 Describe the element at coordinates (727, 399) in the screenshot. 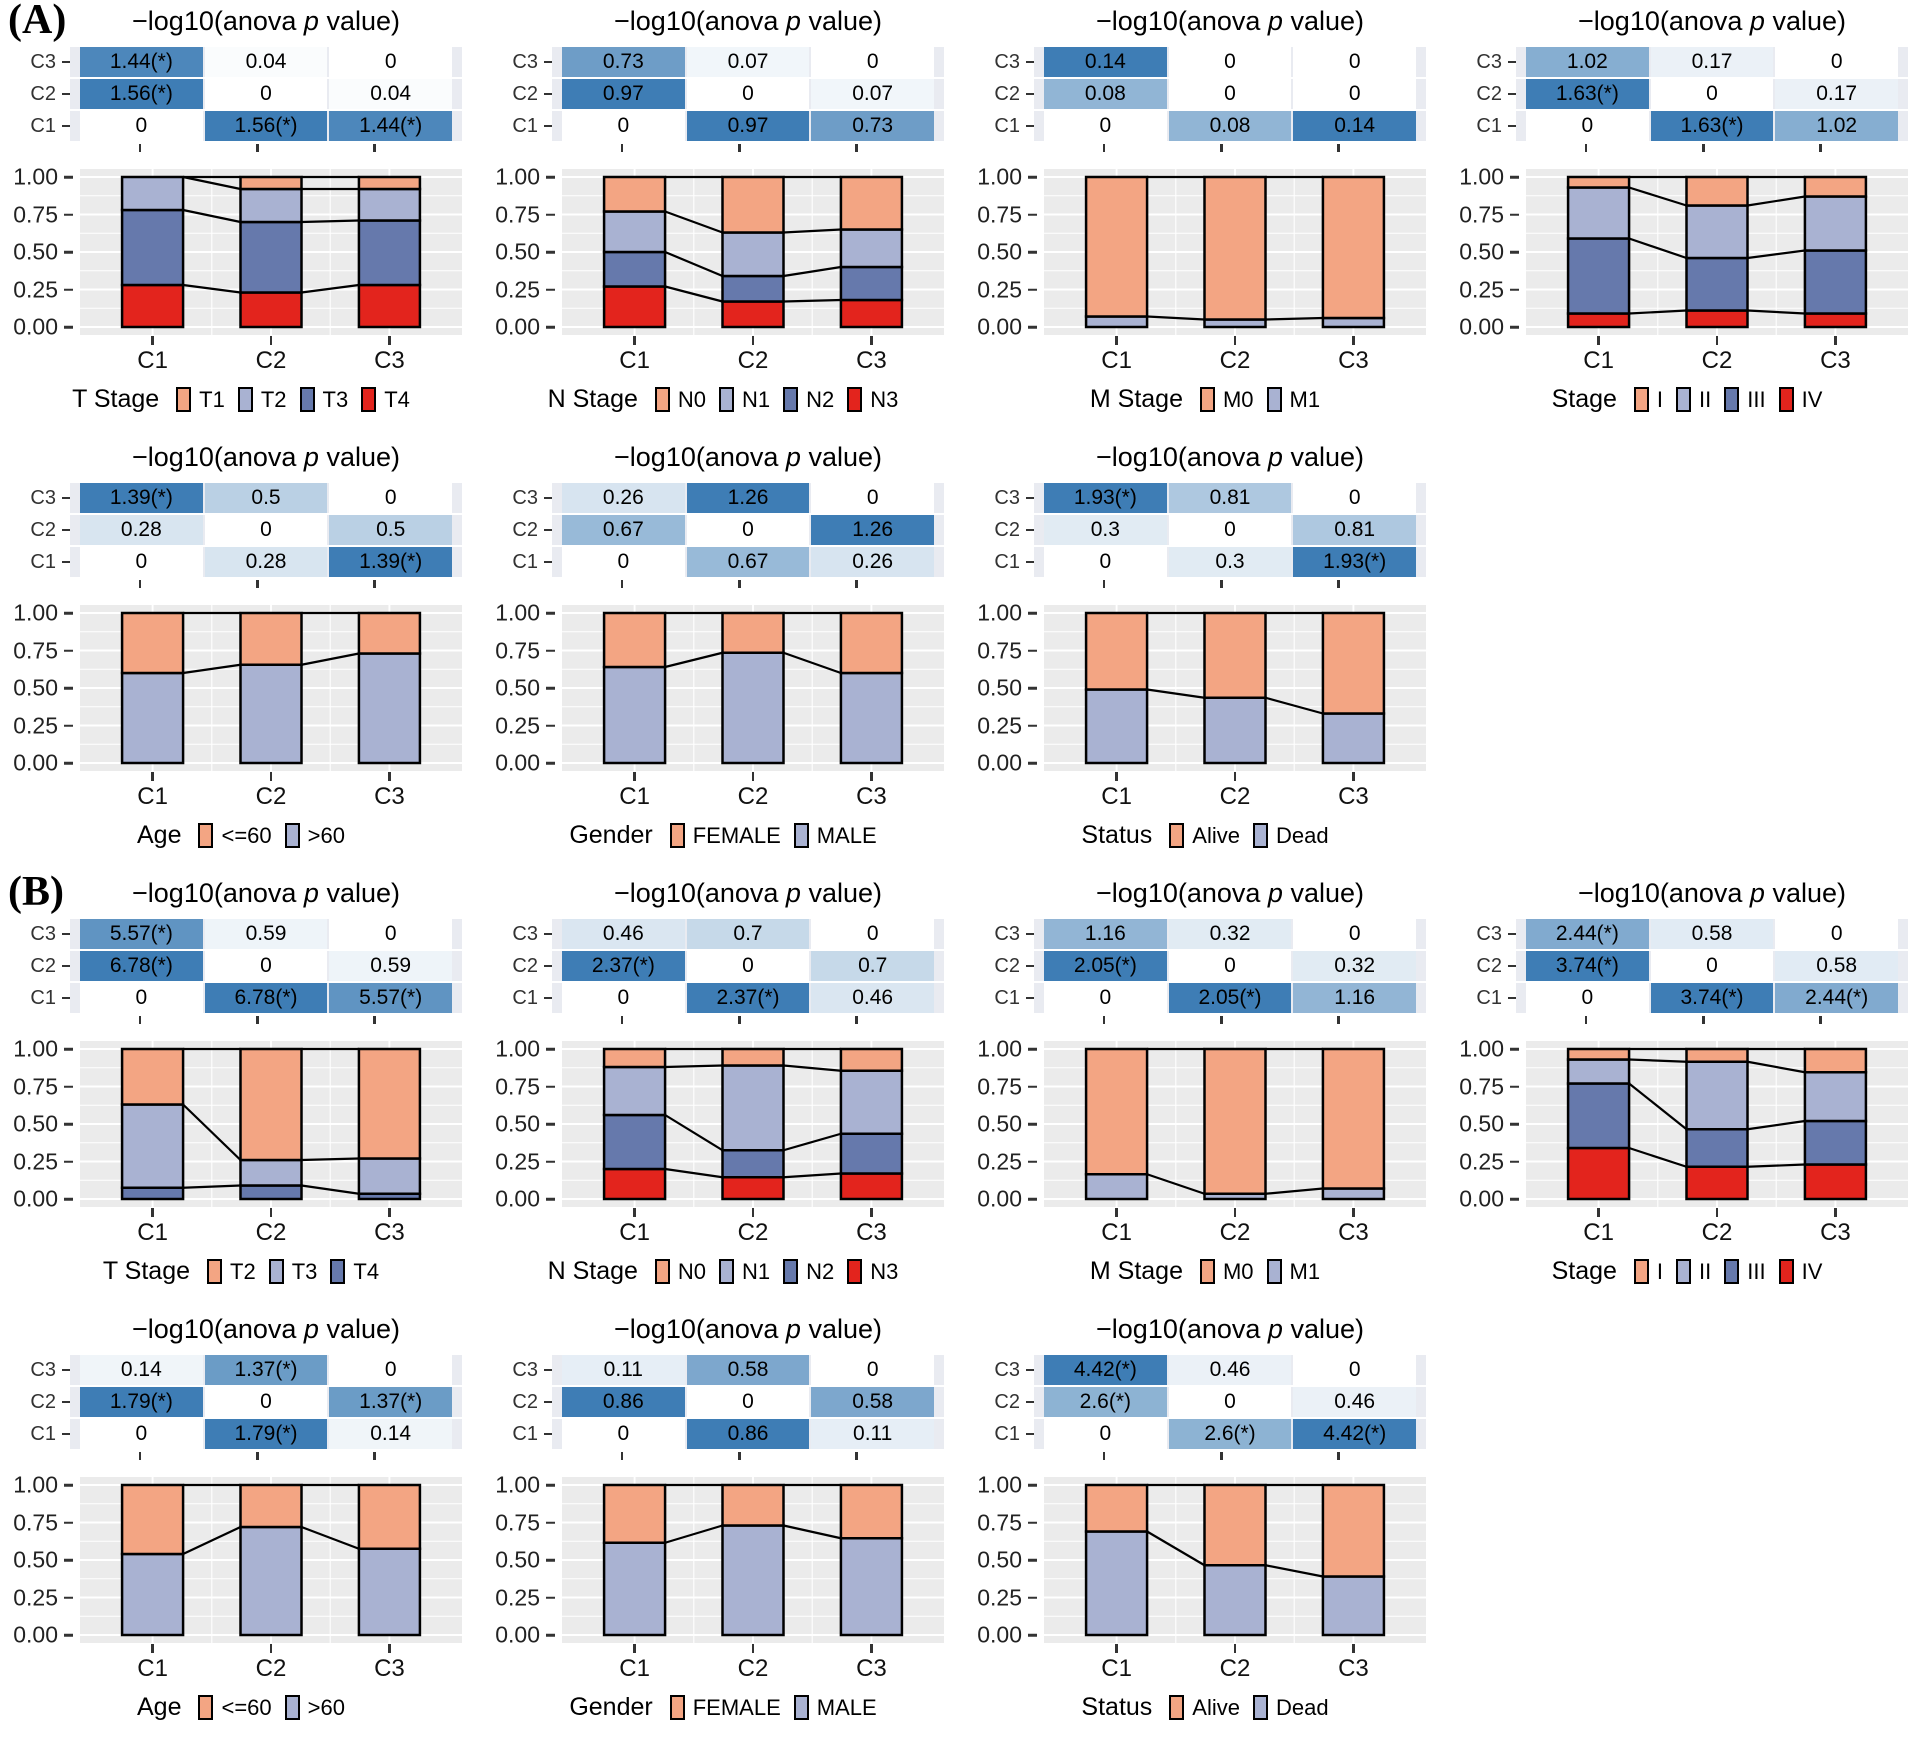

I see `legend-swatch-n1` at that location.